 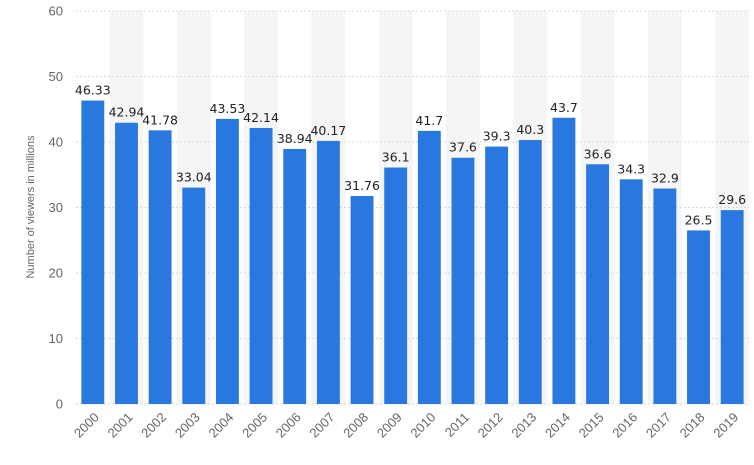 I want to click on data-label: 32.9, so click(x=665, y=178).